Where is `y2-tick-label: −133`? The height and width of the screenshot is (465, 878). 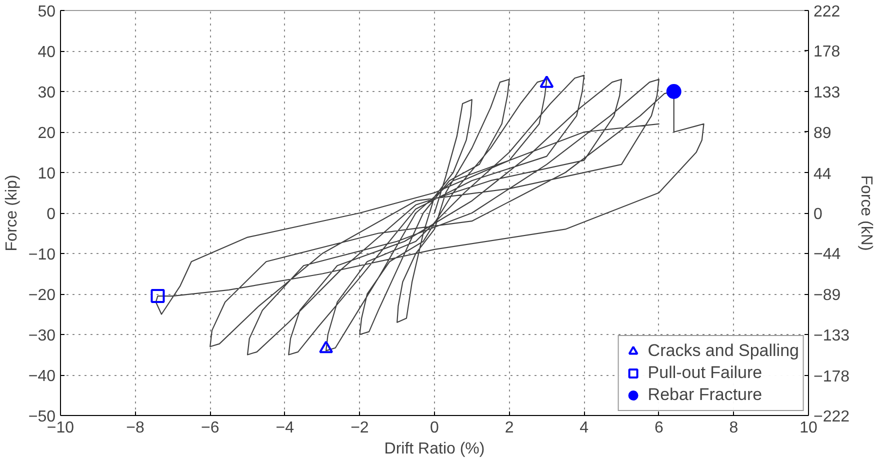 y2-tick-label: −133 is located at coordinates (832, 335).